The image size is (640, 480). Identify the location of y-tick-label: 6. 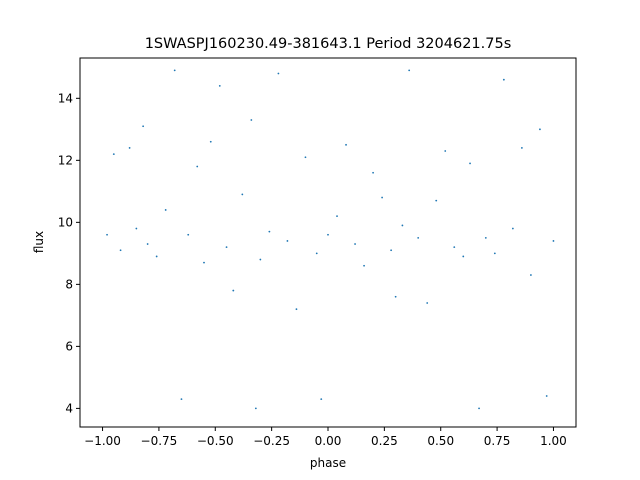
(69, 346).